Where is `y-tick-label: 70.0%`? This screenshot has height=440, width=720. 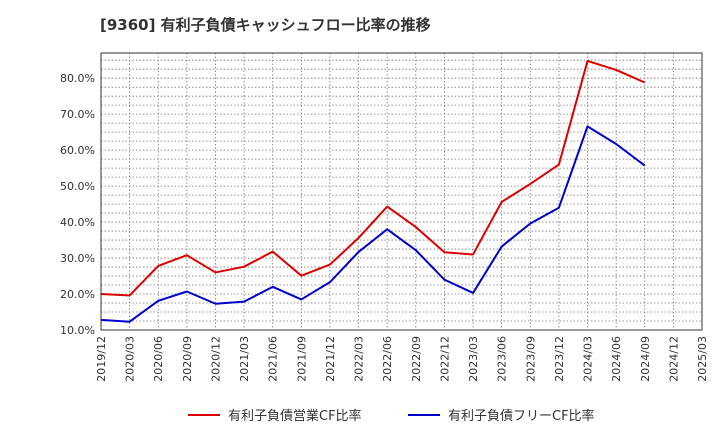 y-tick-label: 70.0% is located at coordinates (77, 114).